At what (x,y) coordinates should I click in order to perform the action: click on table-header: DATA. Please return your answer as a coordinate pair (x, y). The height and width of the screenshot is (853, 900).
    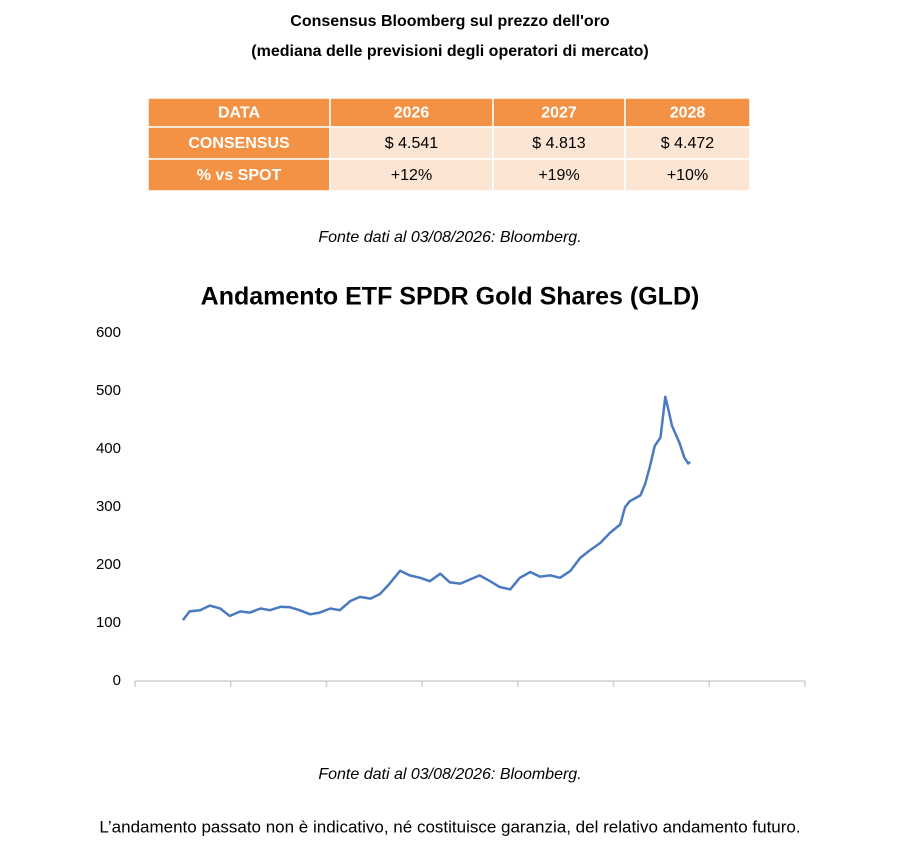
    Looking at the image, I should click on (239, 113).